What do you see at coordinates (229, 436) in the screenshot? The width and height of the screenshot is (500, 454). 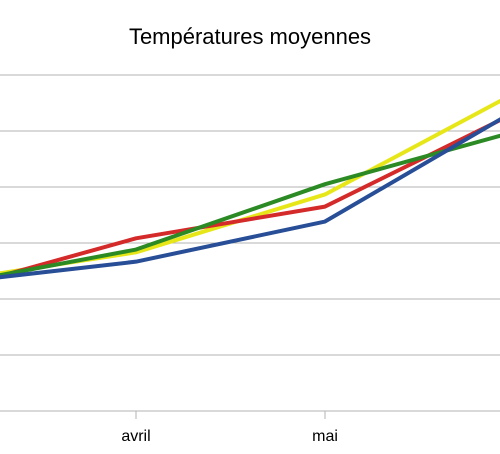 I see `x-axis-labels: avril mai` at bounding box center [229, 436].